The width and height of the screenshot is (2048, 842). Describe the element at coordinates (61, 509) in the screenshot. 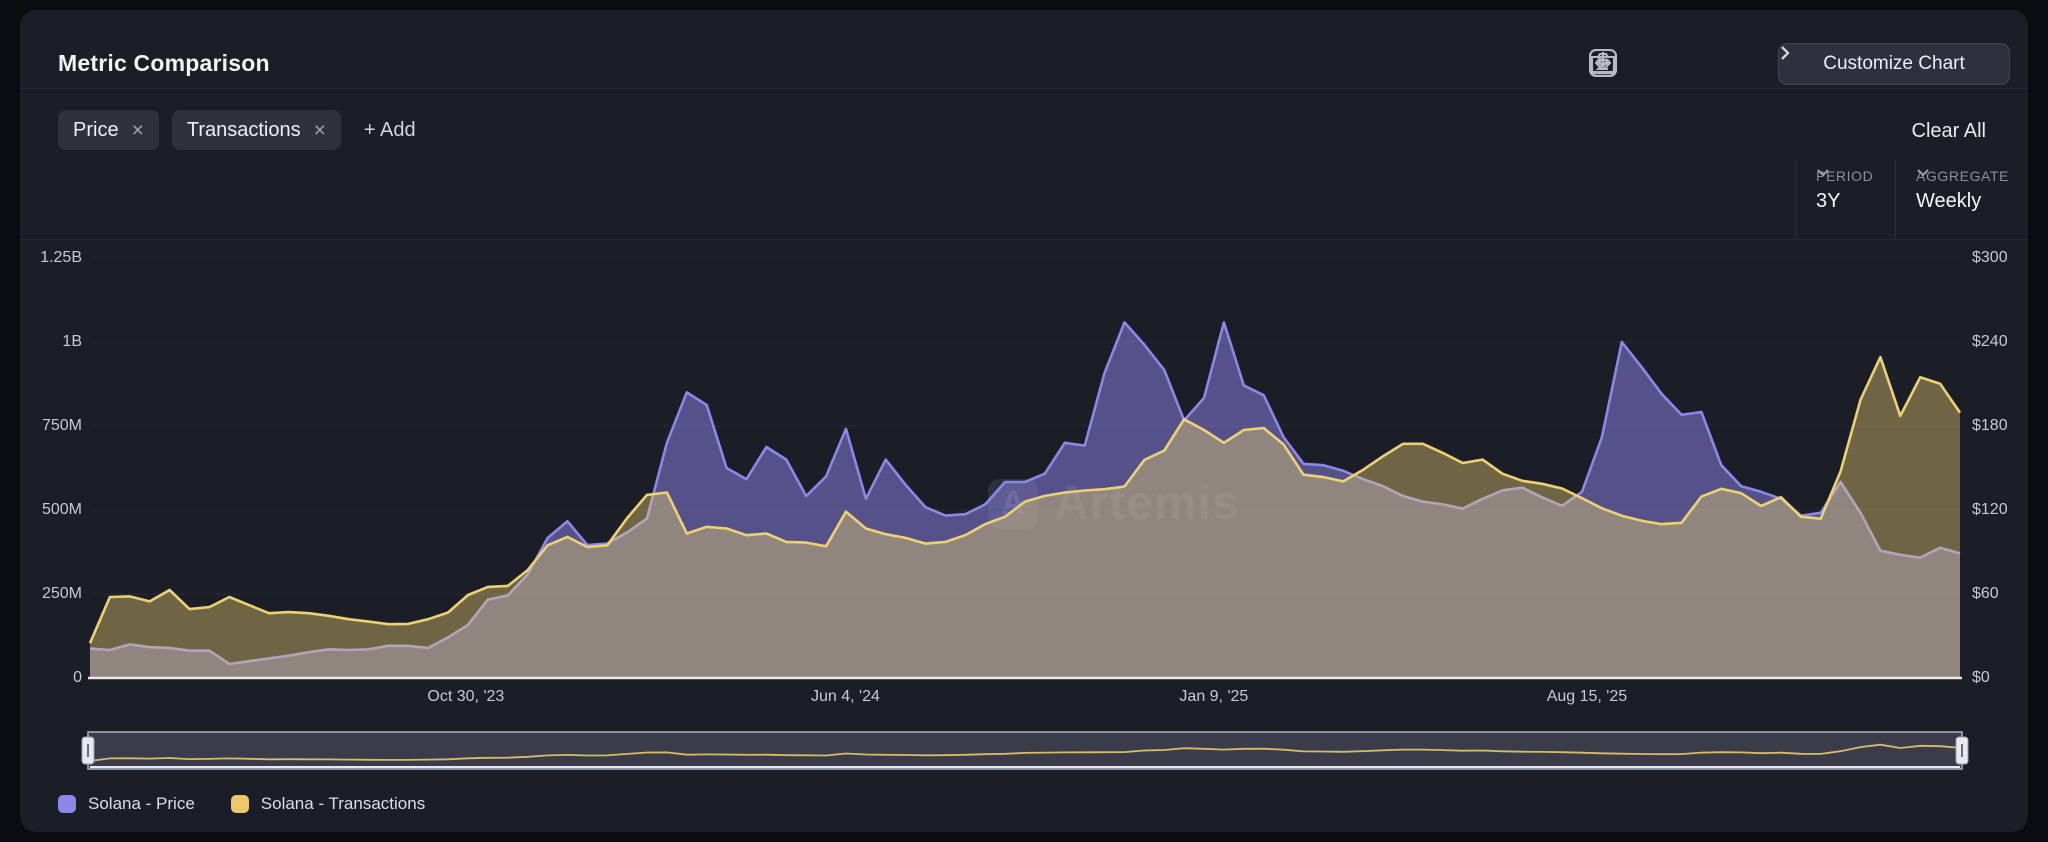

I see `y-left-tick: 500M` at that location.